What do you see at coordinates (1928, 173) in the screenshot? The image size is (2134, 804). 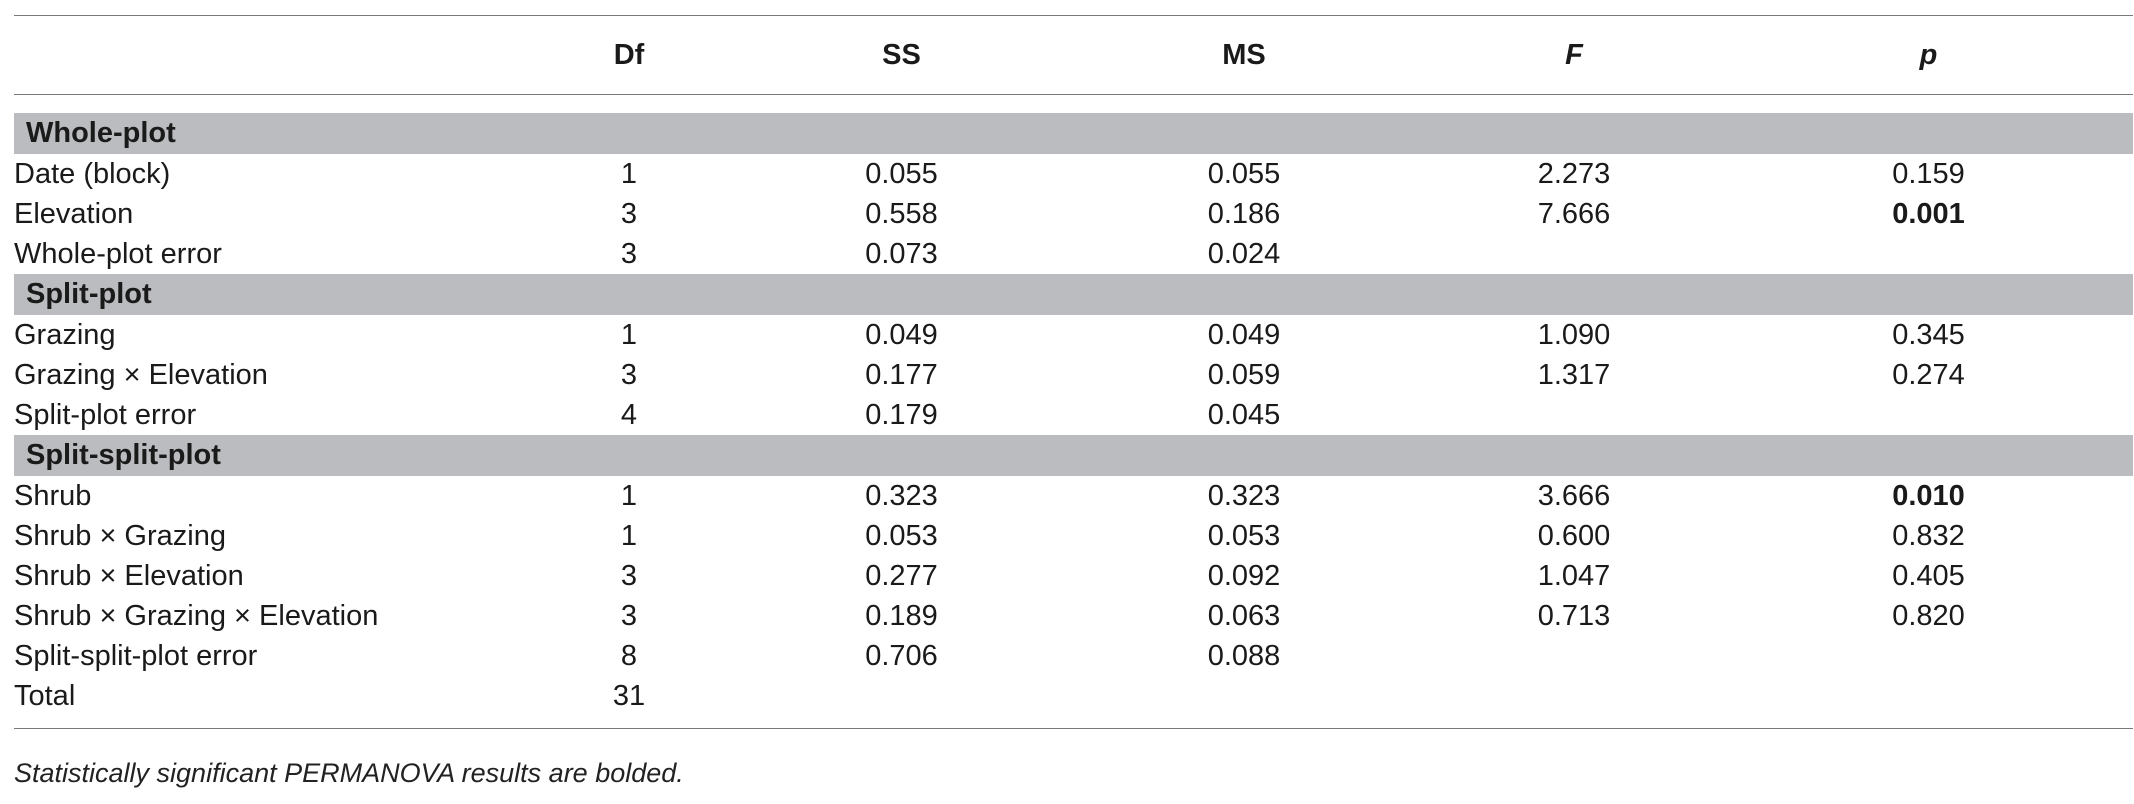 I see `cell-p: 0.159` at bounding box center [1928, 173].